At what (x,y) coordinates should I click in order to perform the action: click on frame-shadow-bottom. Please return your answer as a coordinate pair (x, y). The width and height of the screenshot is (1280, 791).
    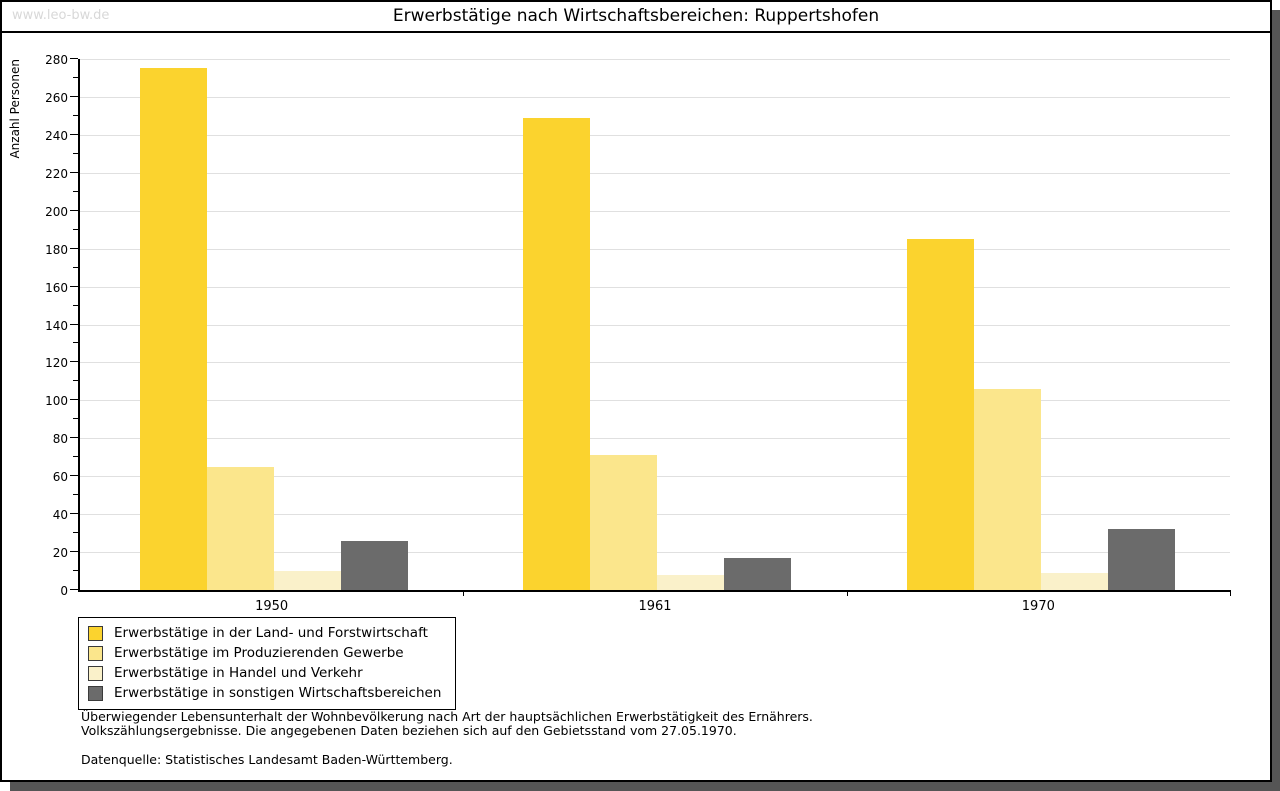
    Looking at the image, I should click on (641, 786).